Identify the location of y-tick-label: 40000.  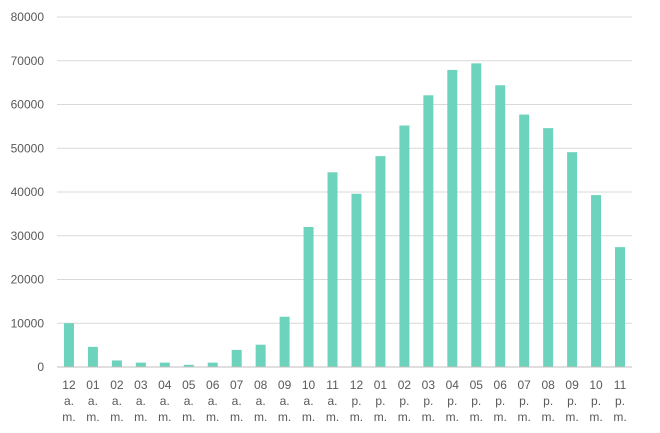
(28, 192).